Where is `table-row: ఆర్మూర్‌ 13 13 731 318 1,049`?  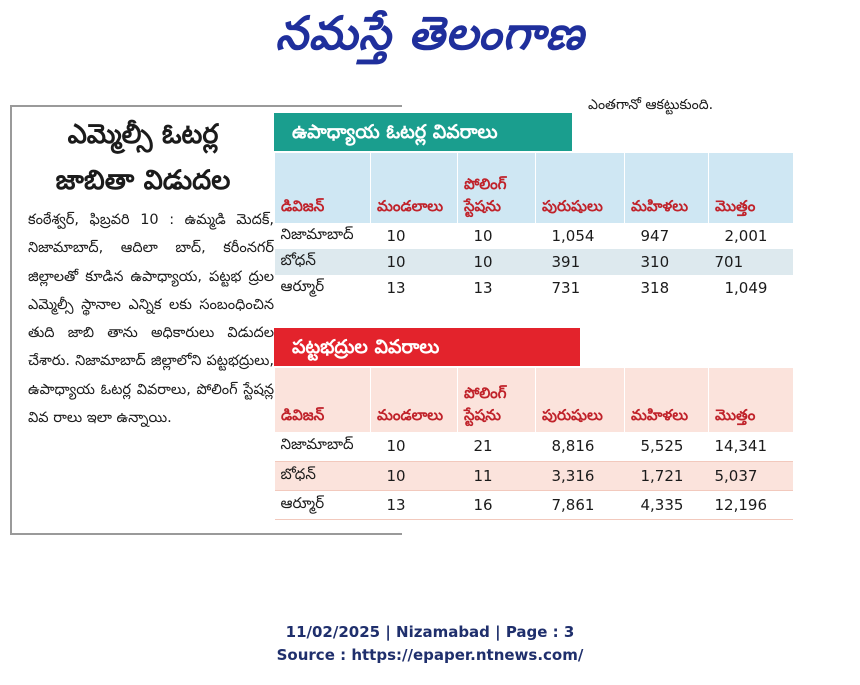 table-row: ఆర్మూర్‌ 13 13 731 318 1,049 is located at coordinates (533, 288).